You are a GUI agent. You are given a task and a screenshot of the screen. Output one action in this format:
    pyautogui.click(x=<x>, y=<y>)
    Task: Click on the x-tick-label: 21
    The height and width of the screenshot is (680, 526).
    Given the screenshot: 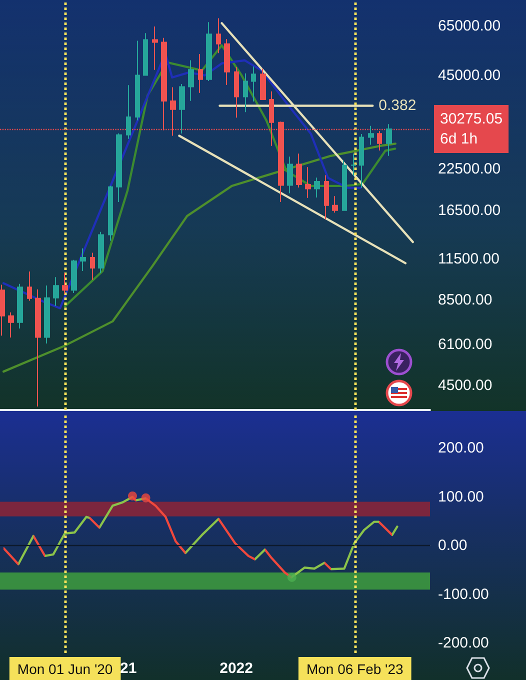 What is the action you would take?
    pyautogui.click(x=128, y=668)
    